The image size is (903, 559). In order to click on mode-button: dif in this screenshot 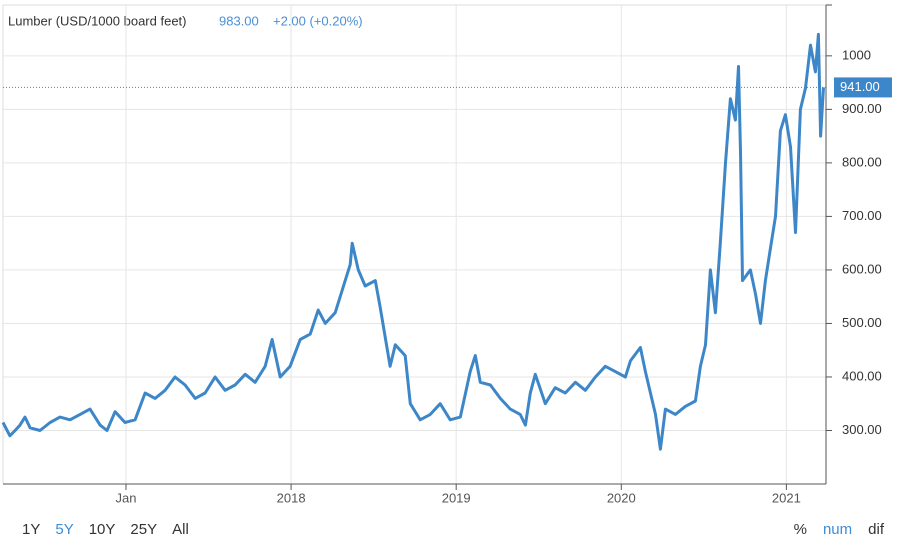, I will do `click(876, 529)`.